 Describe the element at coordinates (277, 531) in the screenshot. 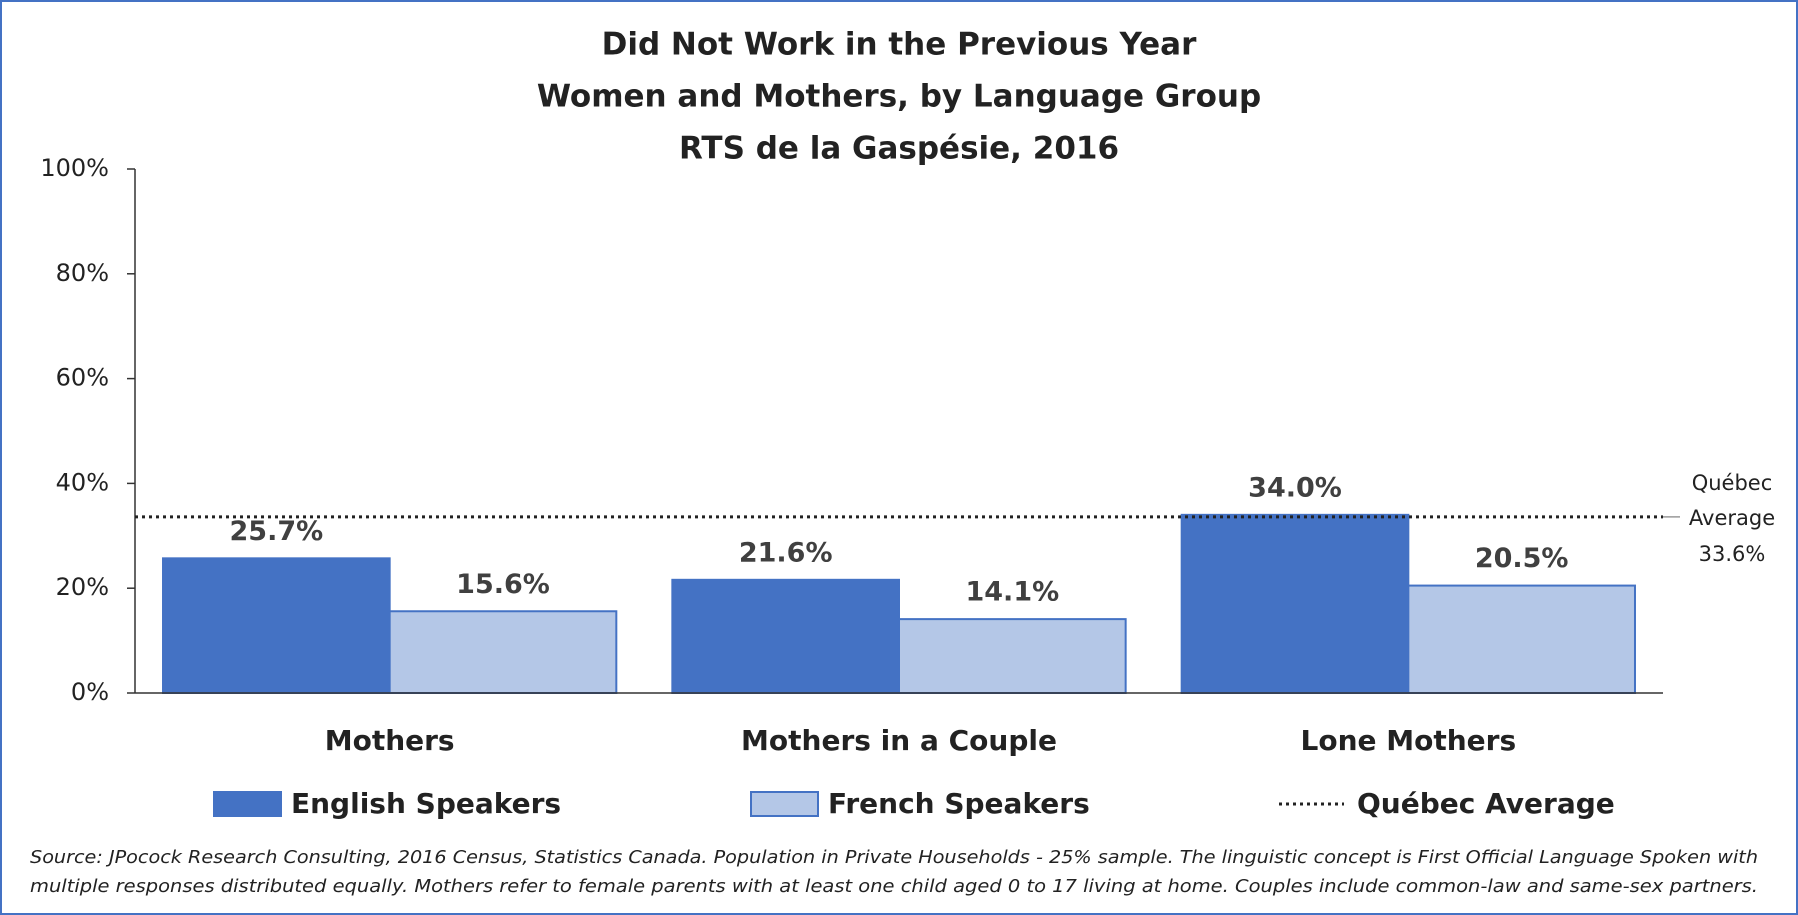

I see `data-label: 25.7%` at that location.